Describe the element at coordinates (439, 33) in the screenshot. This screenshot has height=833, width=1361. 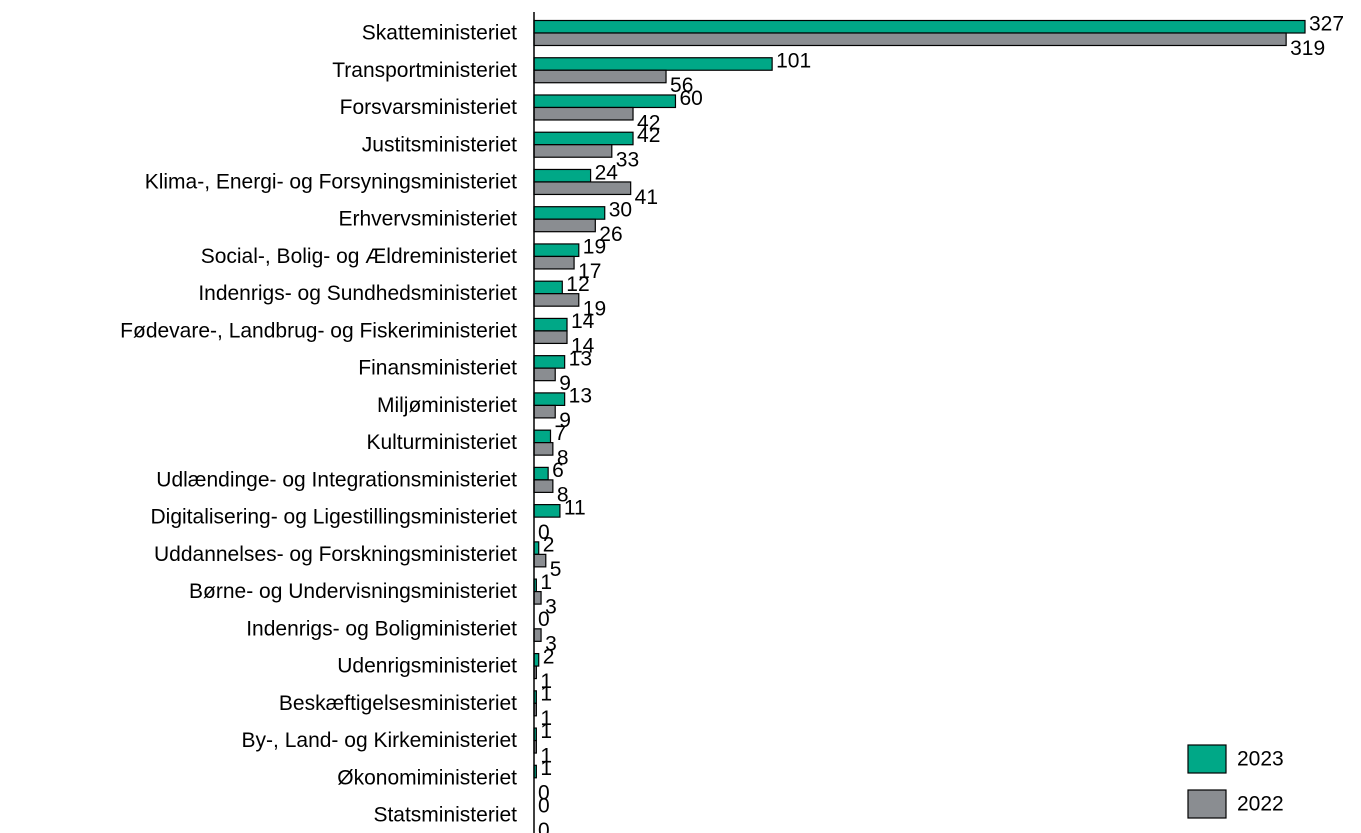
I see `category-label: Skatteministeriet` at that location.